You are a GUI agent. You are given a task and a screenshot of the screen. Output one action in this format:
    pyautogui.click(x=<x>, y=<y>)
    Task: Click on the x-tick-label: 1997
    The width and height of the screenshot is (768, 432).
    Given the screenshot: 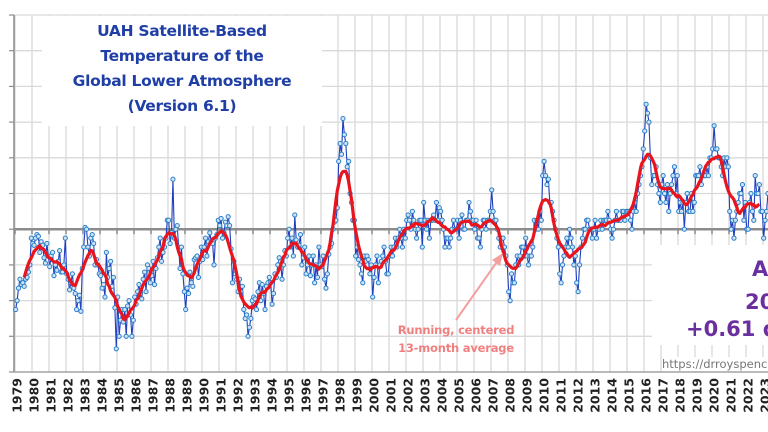 What is the action you would take?
    pyautogui.click(x=323, y=395)
    